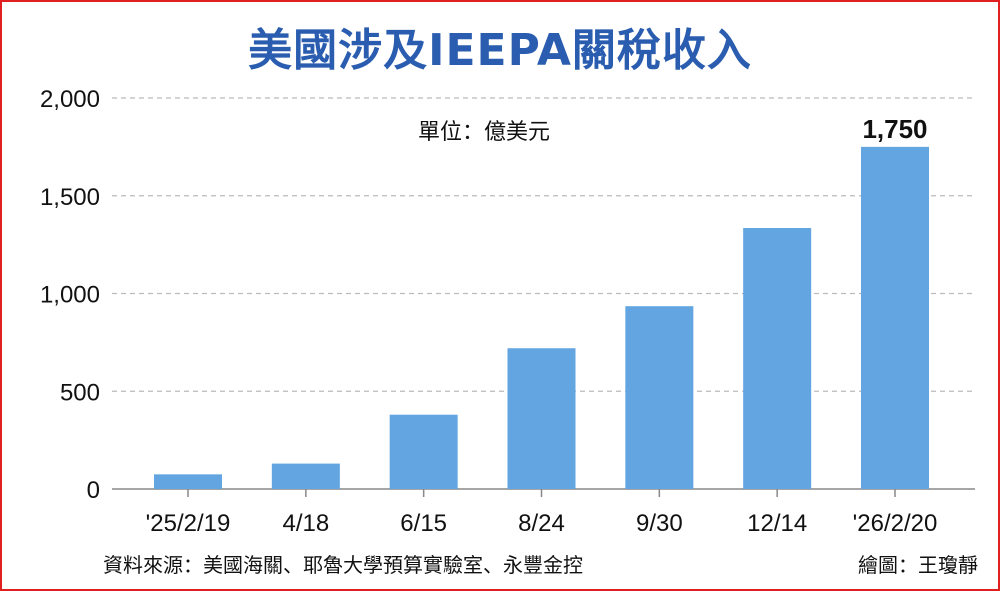  I want to click on x-tick-label: 9/30, so click(659, 523).